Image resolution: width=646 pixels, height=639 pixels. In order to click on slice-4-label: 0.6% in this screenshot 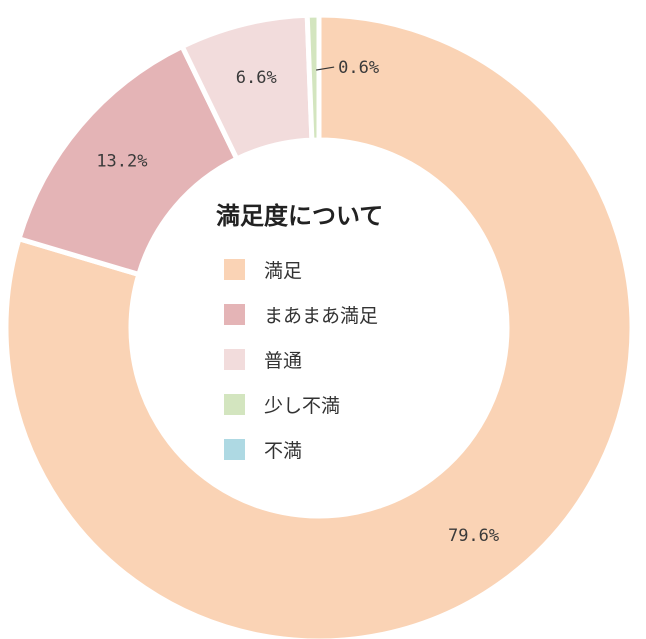, I will do `click(358, 68)`.